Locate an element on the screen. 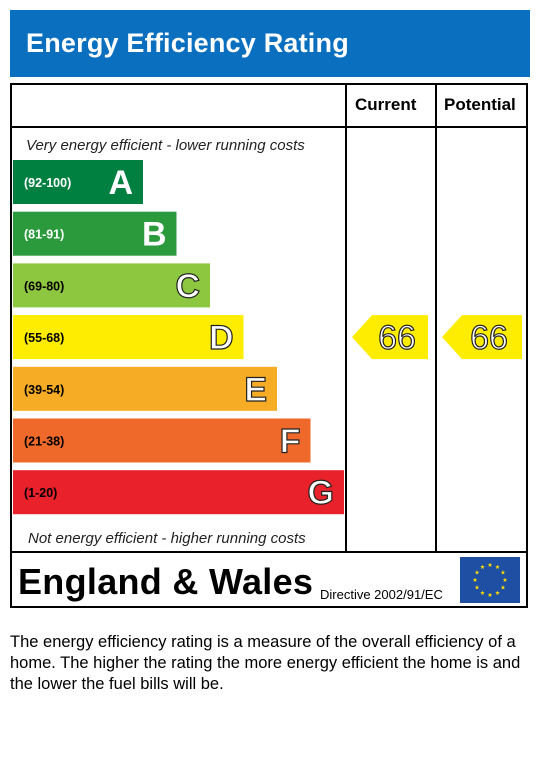 The height and width of the screenshot is (763, 550). band-a-bar is located at coordinates (78, 182).